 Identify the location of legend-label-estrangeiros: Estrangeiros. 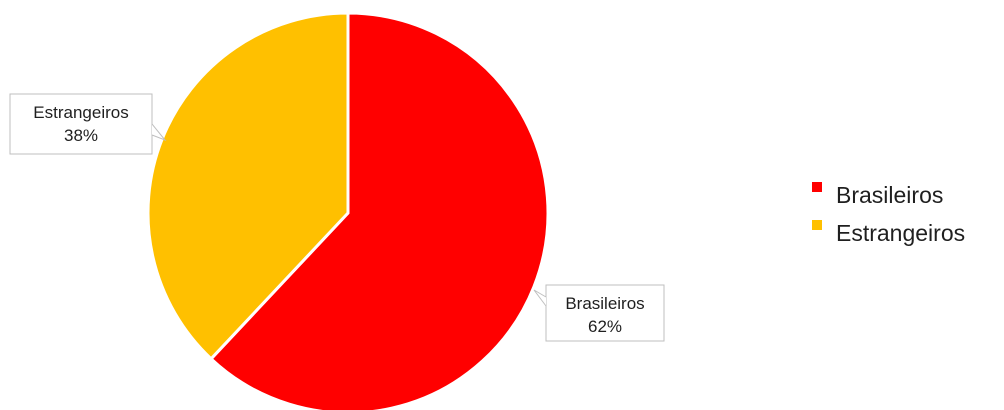
(901, 233).